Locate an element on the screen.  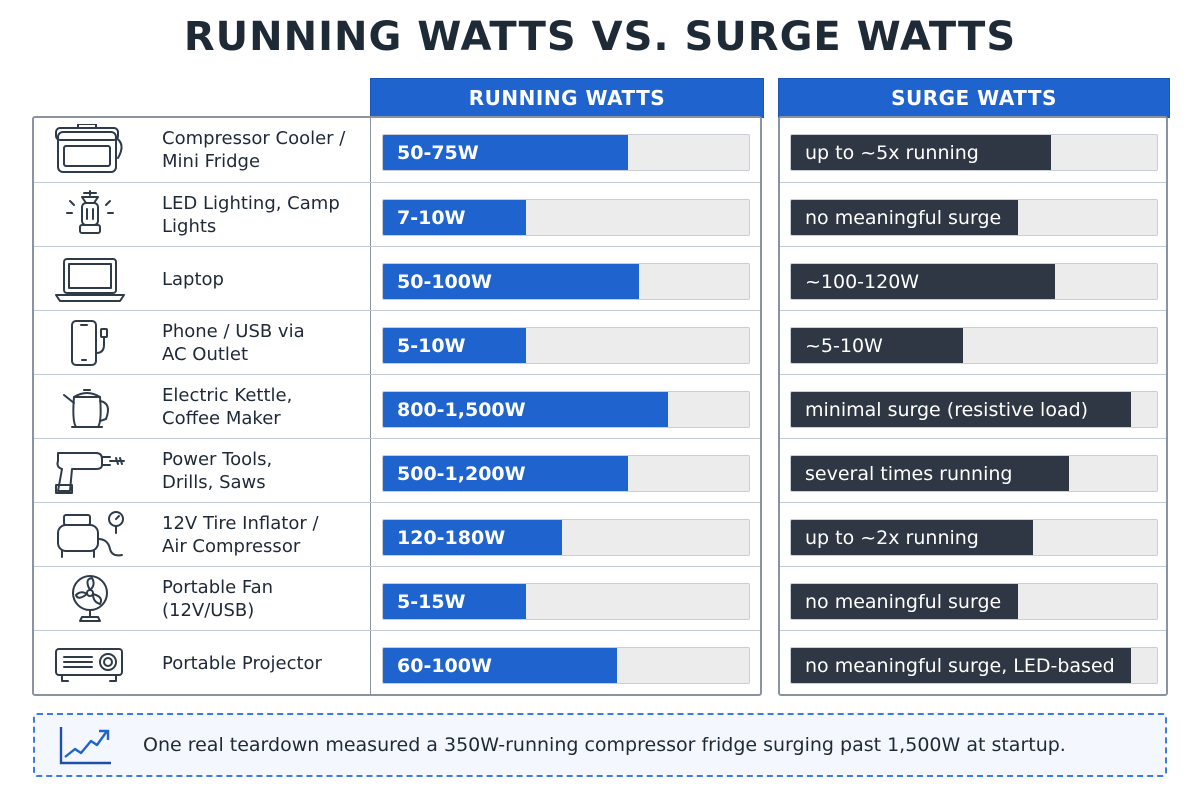
running-bar-track: 60-100W is located at coordinates (566, 665).